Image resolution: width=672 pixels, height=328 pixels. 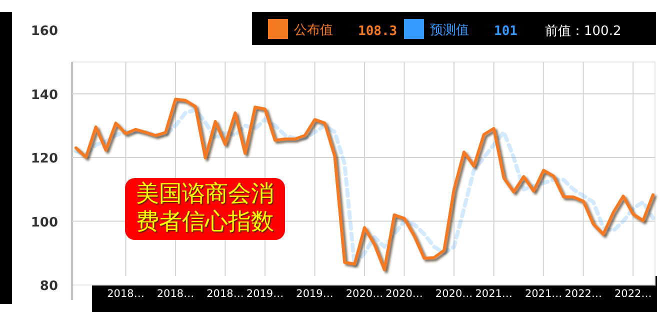 What do you see at coordinates (44, 31) in the screenshot?
I see `y-tick-label: 160` at bounding box center [44, 31].